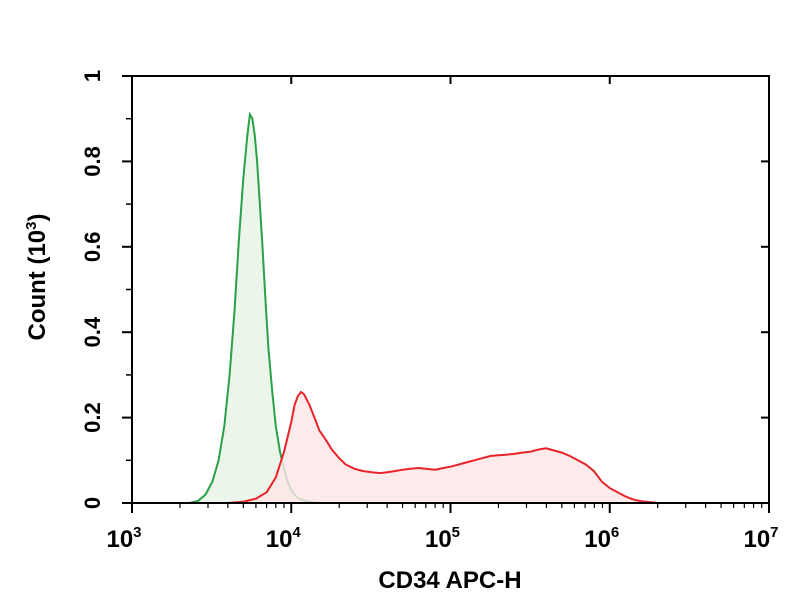 This screenshot has width=804, height=605. I want to click on y-tick-label: 0.2, so click(92, 417).